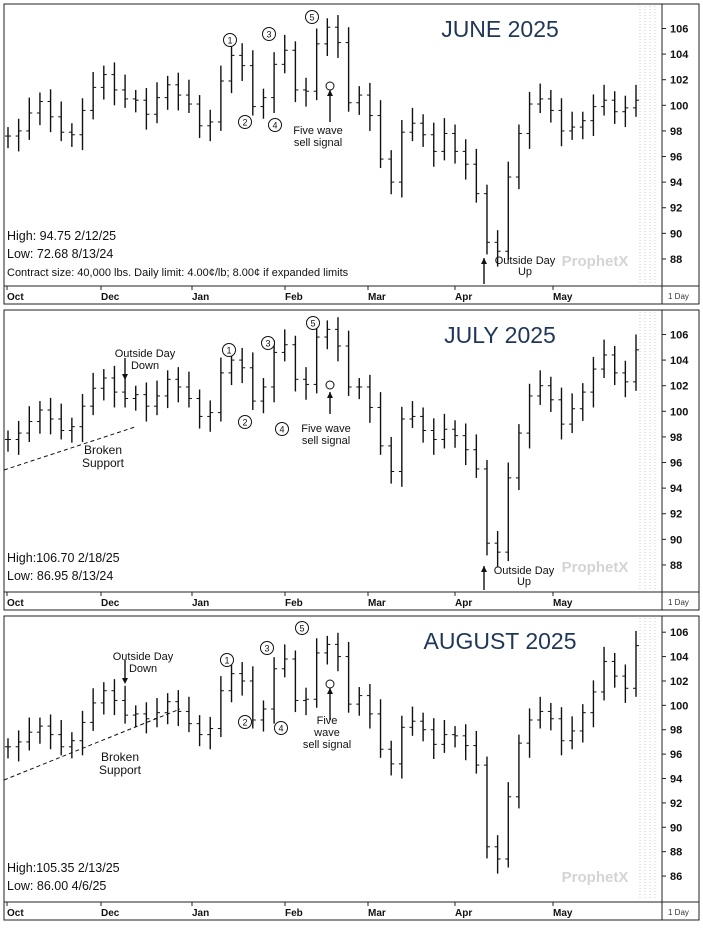 This screenshot has height=930, width=703. Describe the element at coordinates (145, 354) in the screenshot. I see `outside-day-down-text: Outside Day` at that location.